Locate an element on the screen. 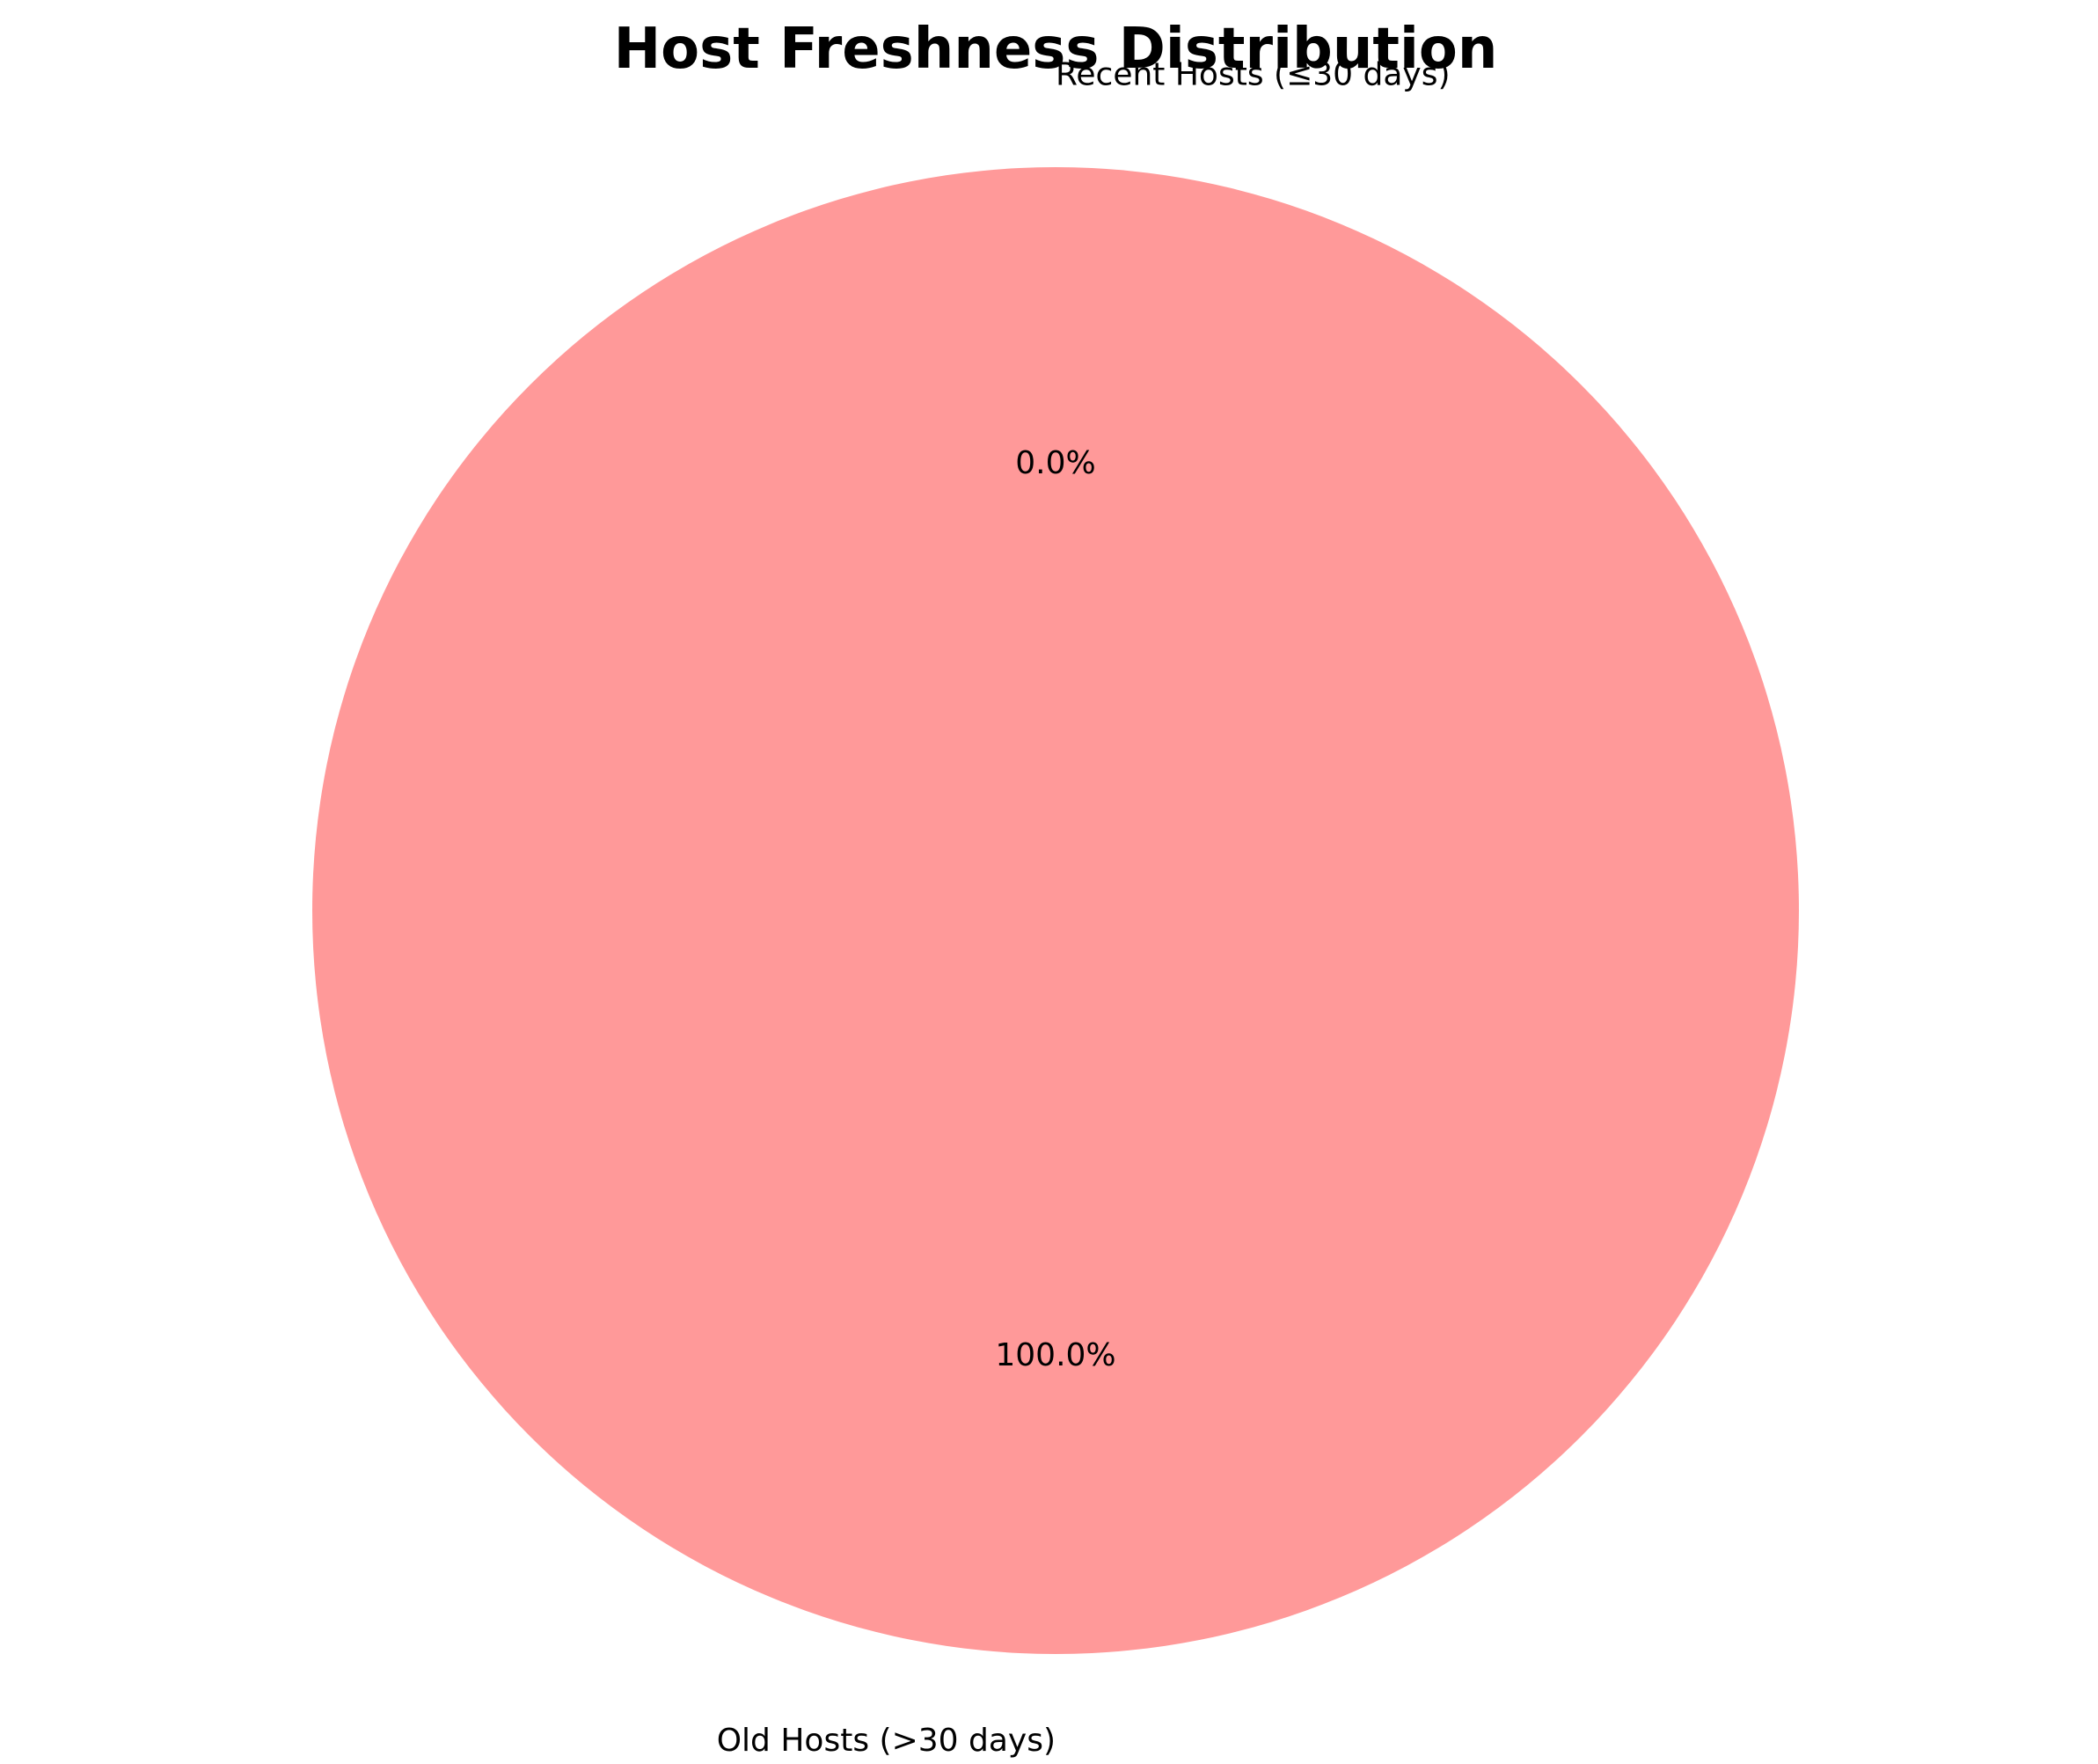 The height and width of the screenshot is (1764, 2098). percent-label-old-hosts-30-days: 100.0% is located at coordinates (1055, 1355).